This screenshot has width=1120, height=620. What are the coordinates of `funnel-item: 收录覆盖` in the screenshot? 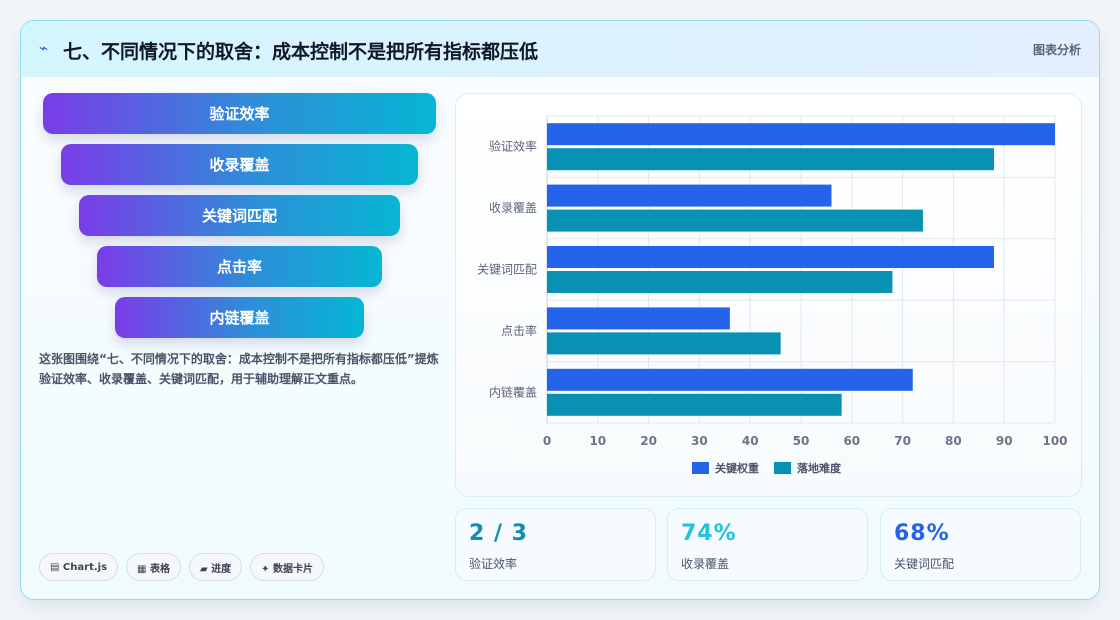 It's located at (239, 164).